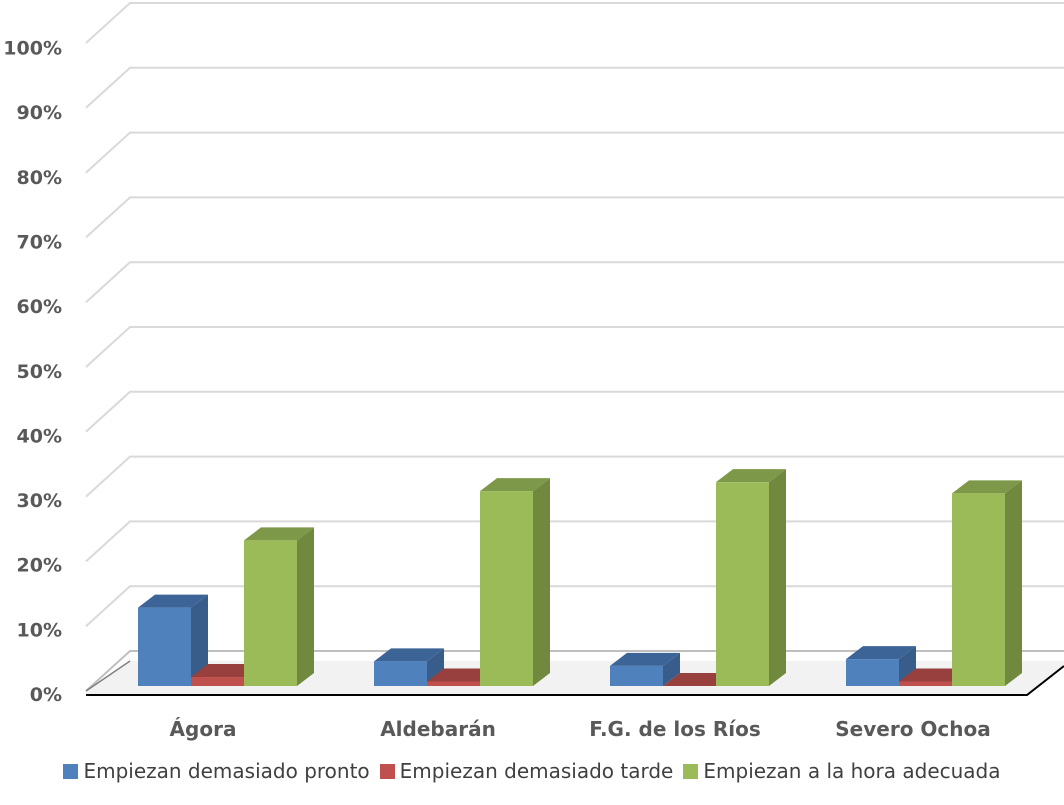  I want to click on bar-f-g-de-los-rios-empiezan-a-la-hora-adecuada, so click(751, 577).